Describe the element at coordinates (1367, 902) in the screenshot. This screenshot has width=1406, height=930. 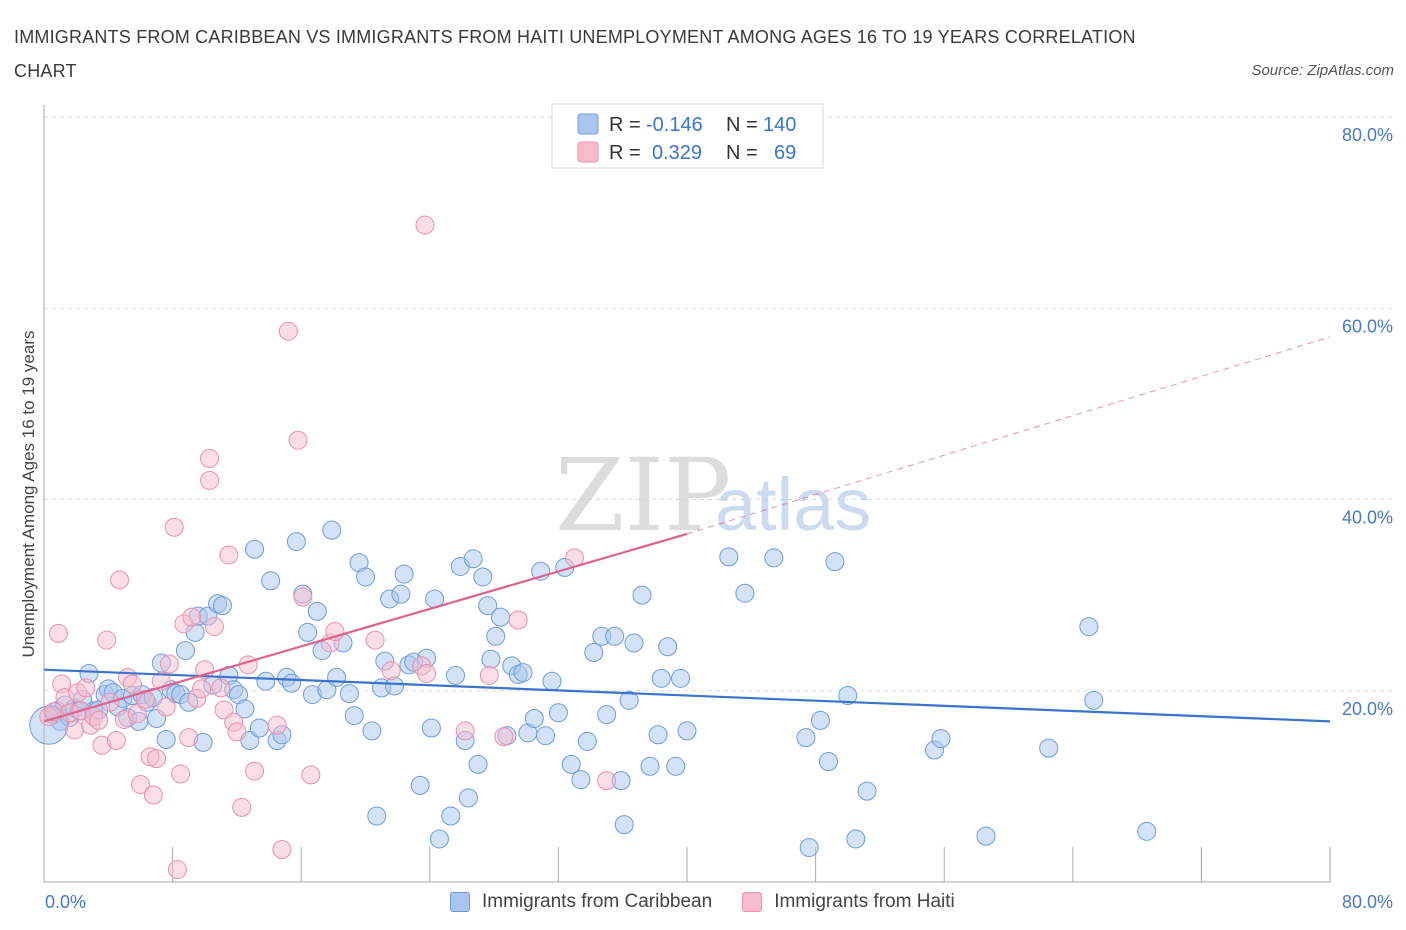
I see `x-tick-label: 80.0%` at that location.